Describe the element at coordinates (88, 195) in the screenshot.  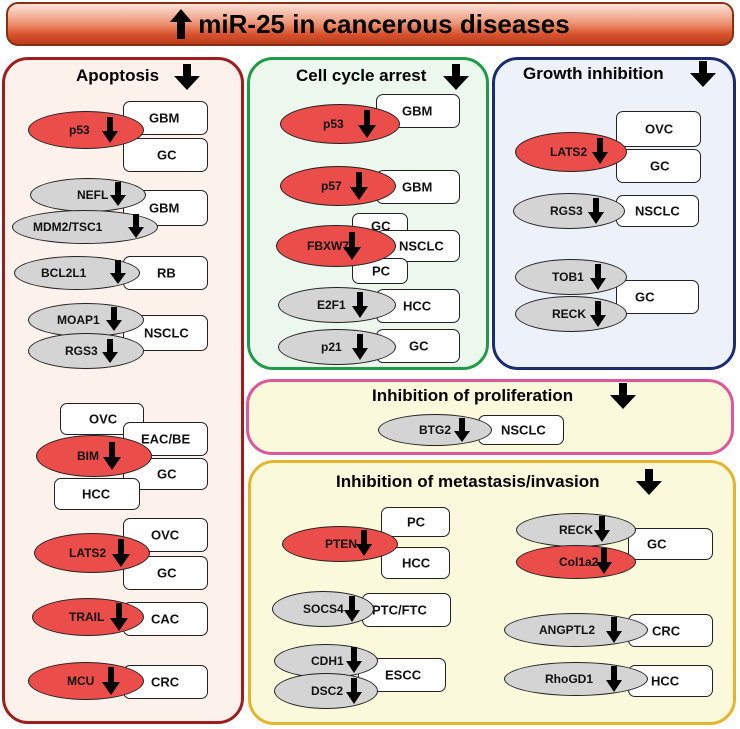
I see `gene-node-nefl: NEFL` at that location.